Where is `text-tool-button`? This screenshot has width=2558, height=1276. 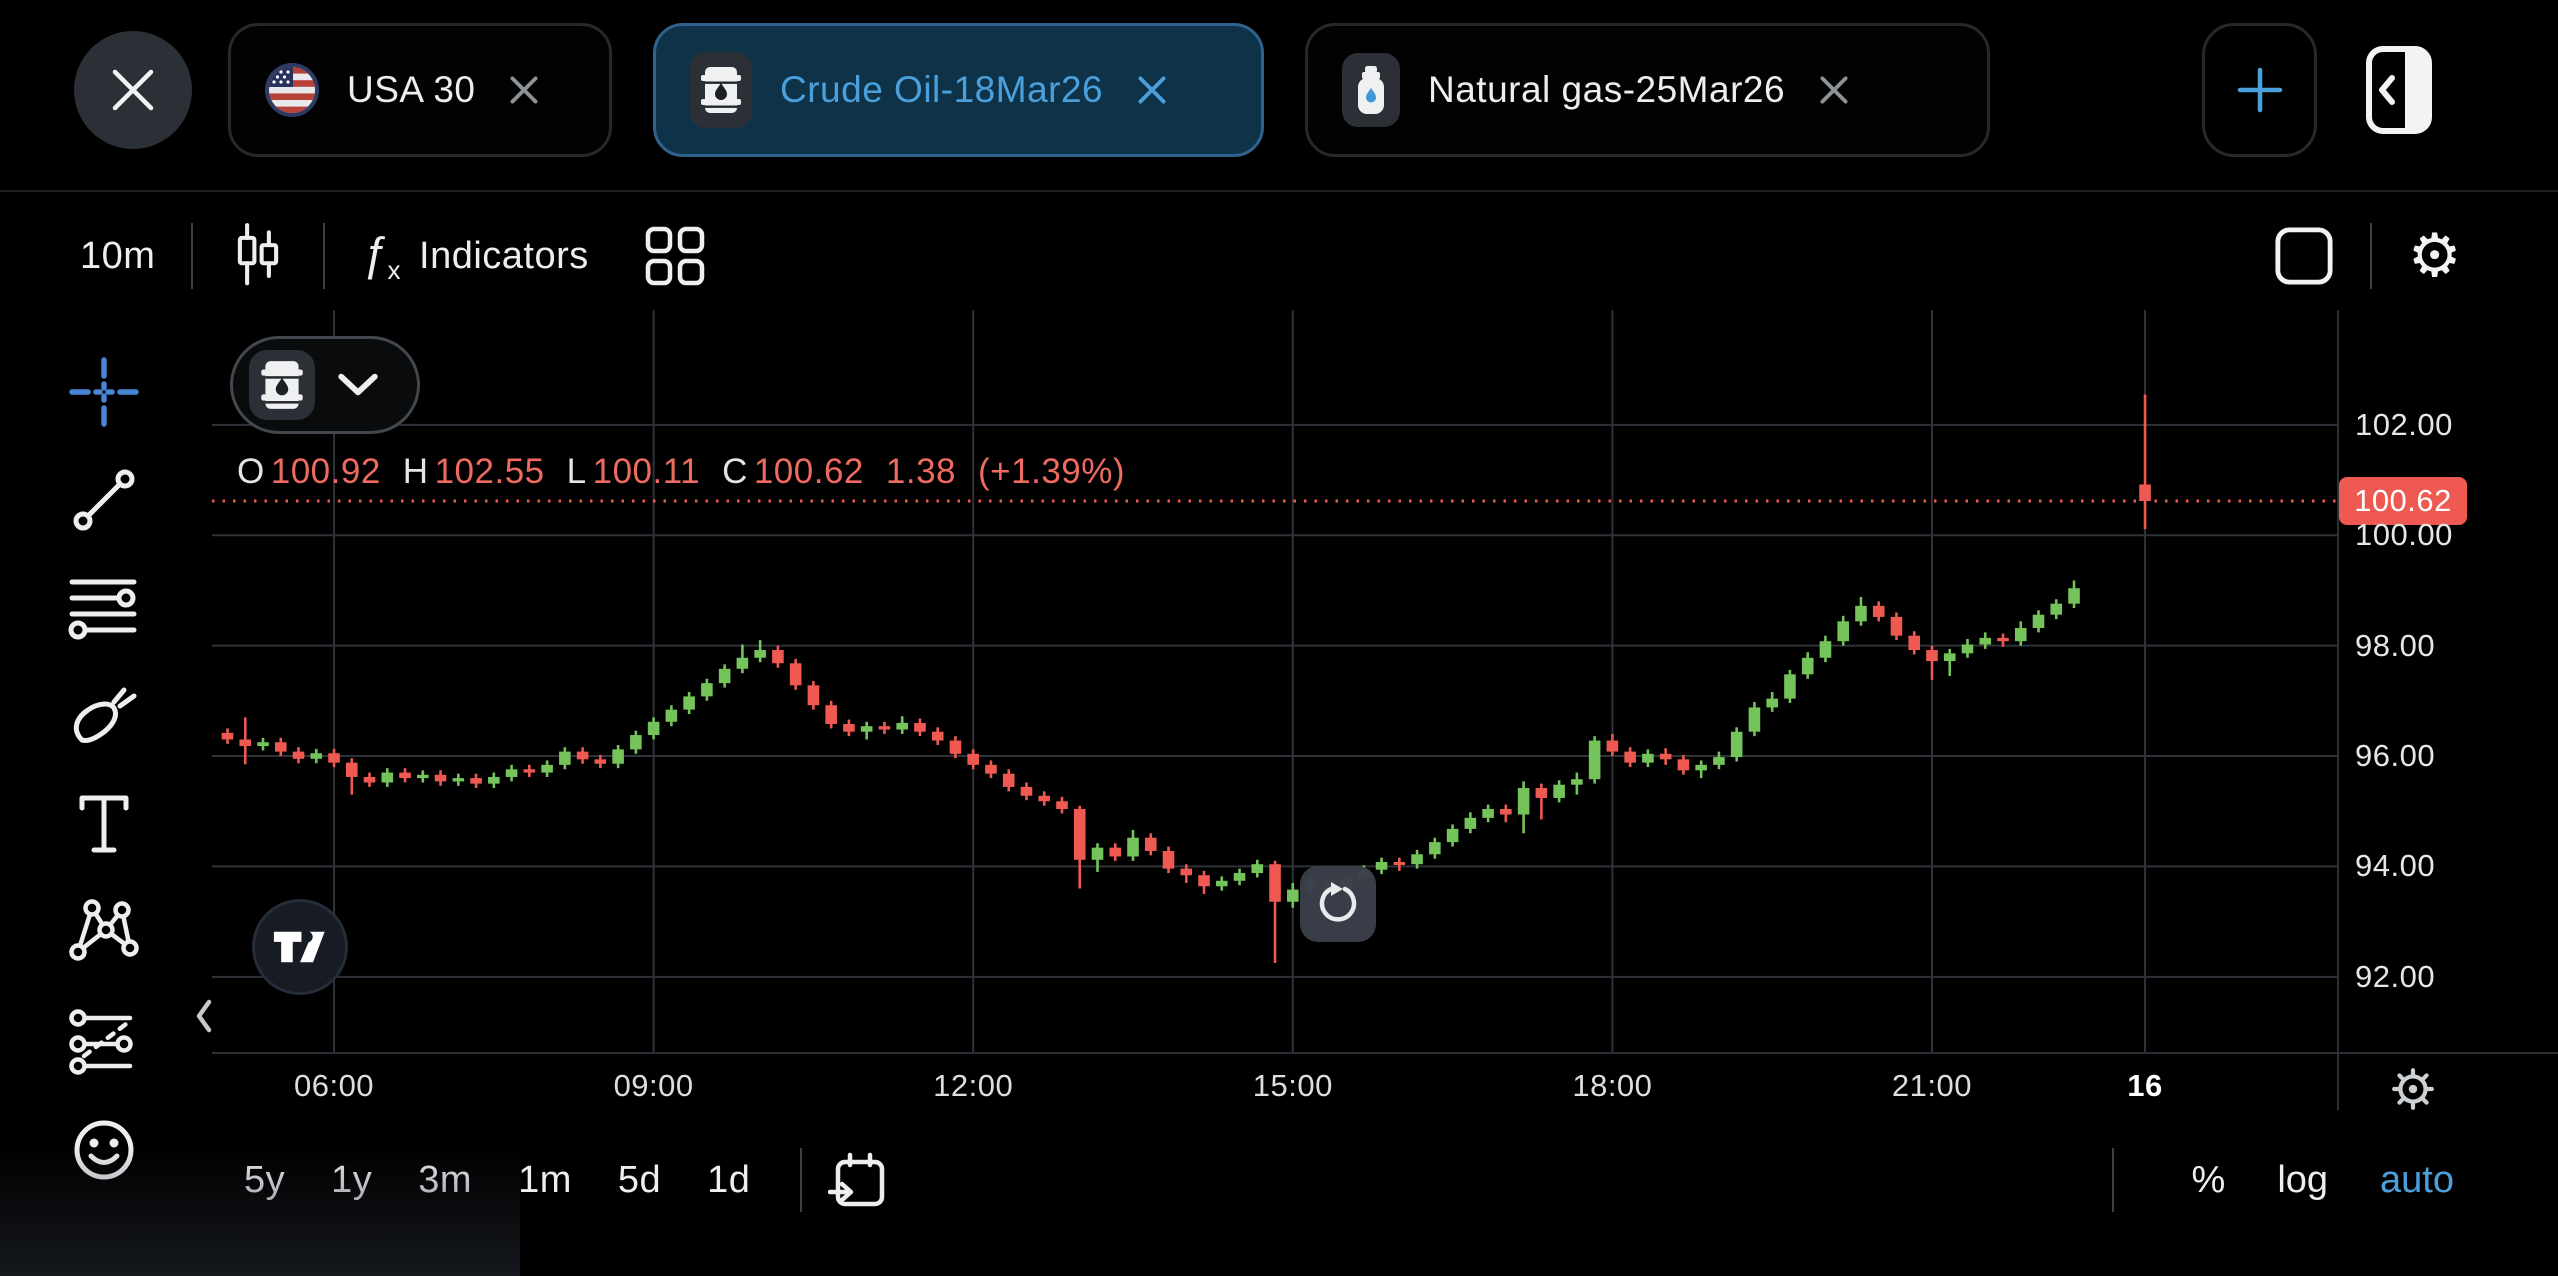
text-tool-button is located at coordinates (104, 824).